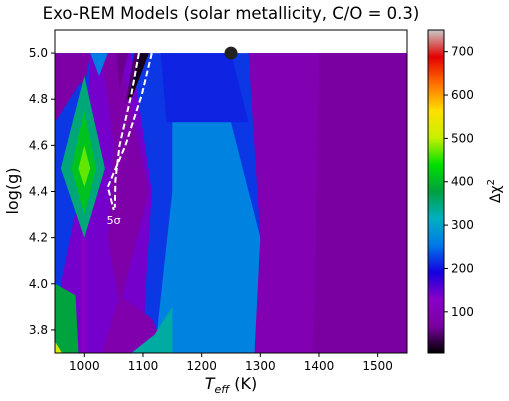 This screenshot has width=509, height=401. Describe the element at coordinates (462, 138) in the screenshot. I see `colorbar-tick-label: 500` at that location.